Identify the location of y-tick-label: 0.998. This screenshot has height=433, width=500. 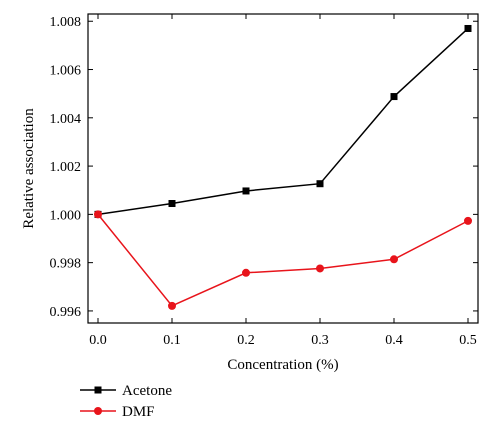
(66, 264).